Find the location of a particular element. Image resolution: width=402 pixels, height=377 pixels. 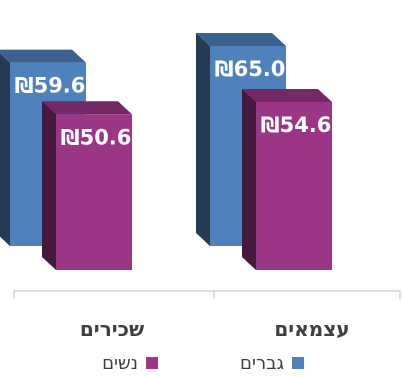

legend-label: נשים is located at coordinates (120, 363).